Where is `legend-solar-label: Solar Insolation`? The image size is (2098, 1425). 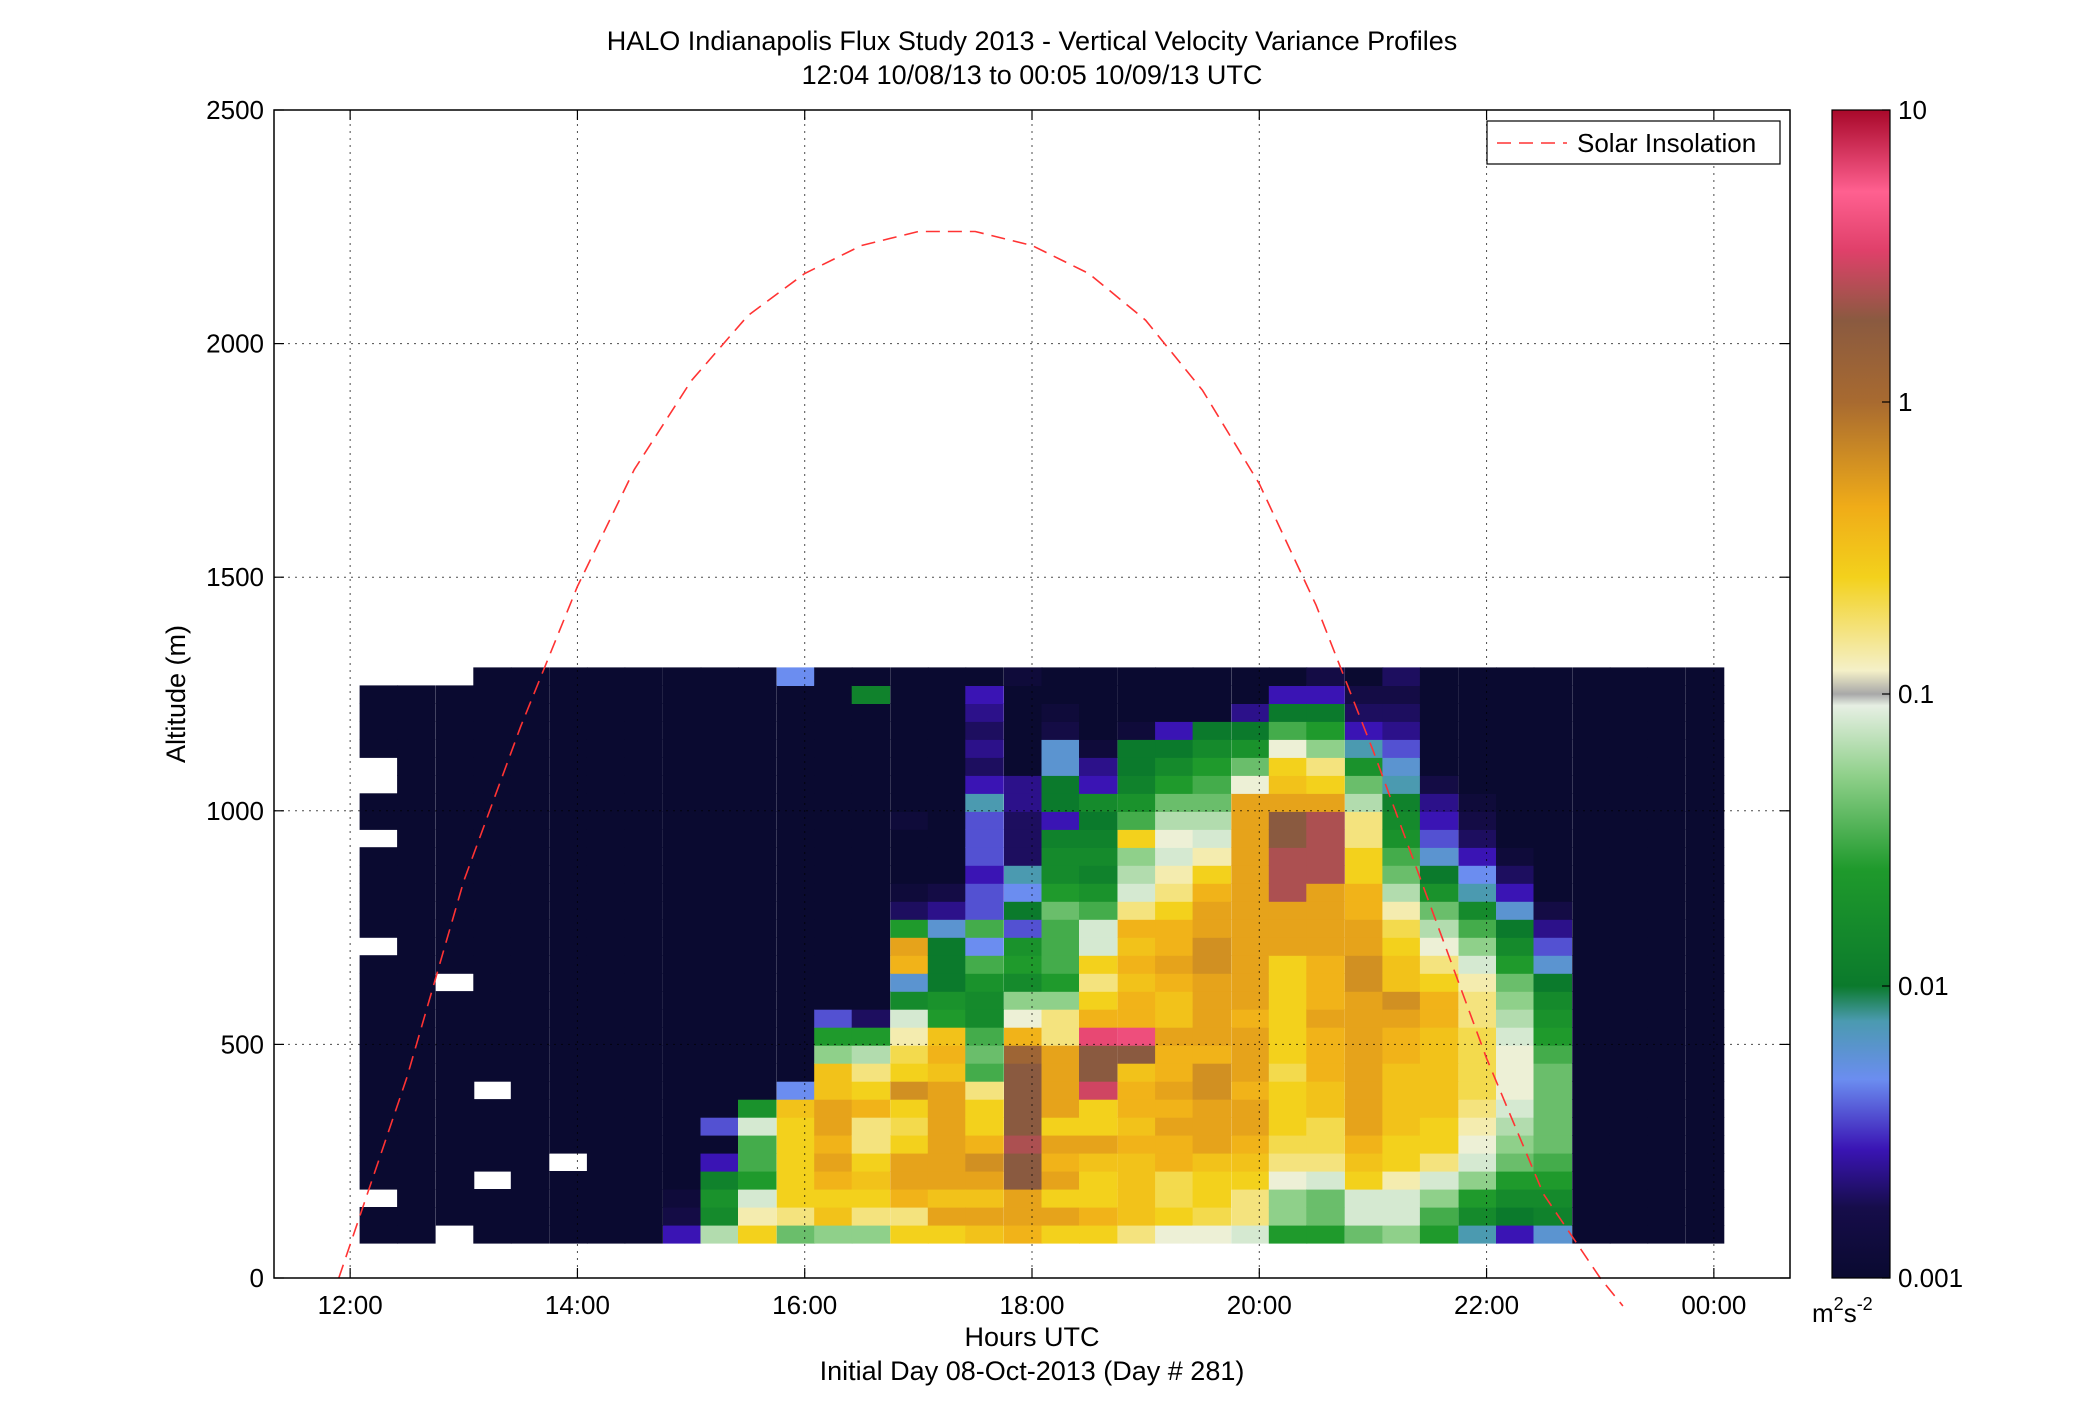 legend-solar-label: Solar Insolation is located at coordinates (1666, 143).